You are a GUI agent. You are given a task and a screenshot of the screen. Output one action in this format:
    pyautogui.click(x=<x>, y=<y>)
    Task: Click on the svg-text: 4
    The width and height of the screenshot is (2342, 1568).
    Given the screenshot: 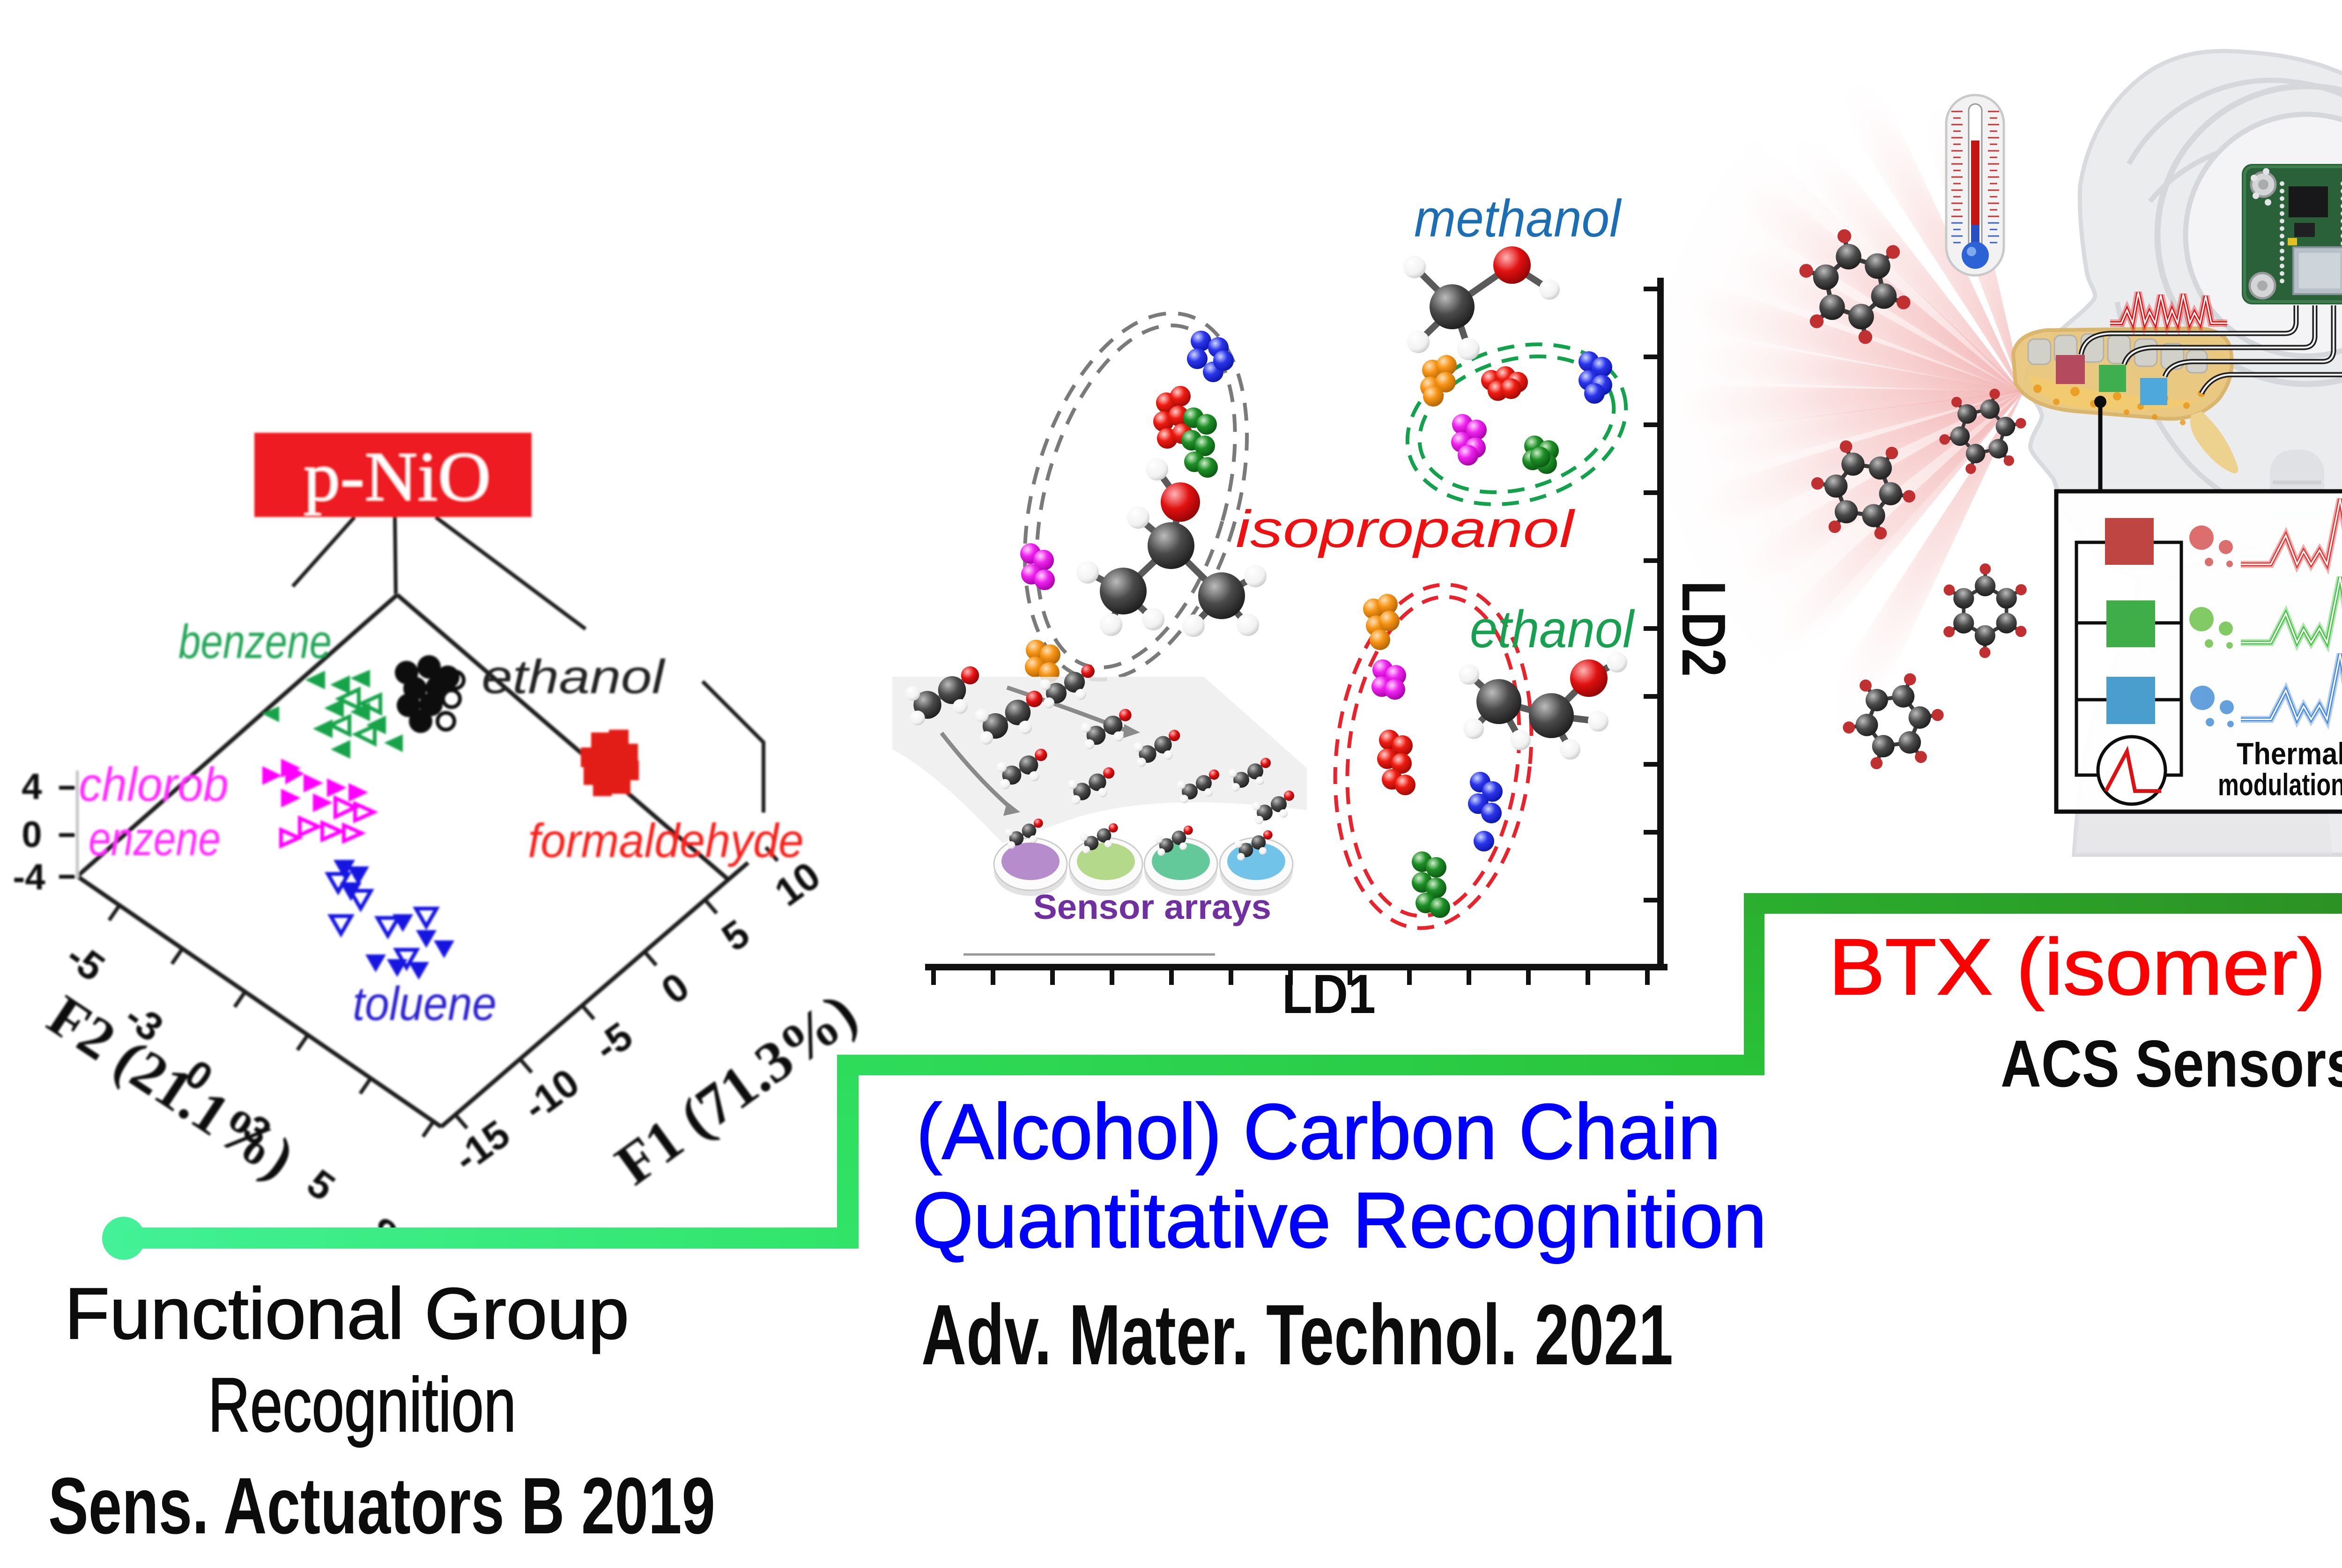 What is the action you would take?
    pyautogui.click(x=32, y=786)
    